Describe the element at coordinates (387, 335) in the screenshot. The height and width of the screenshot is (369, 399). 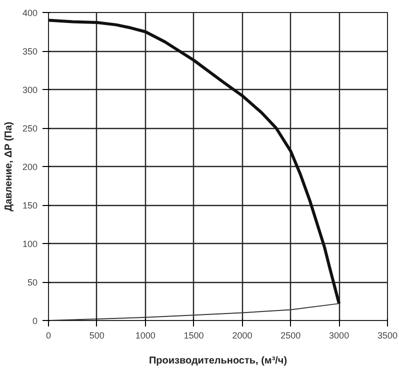
I see `x-tick-label: 3500` at that location.